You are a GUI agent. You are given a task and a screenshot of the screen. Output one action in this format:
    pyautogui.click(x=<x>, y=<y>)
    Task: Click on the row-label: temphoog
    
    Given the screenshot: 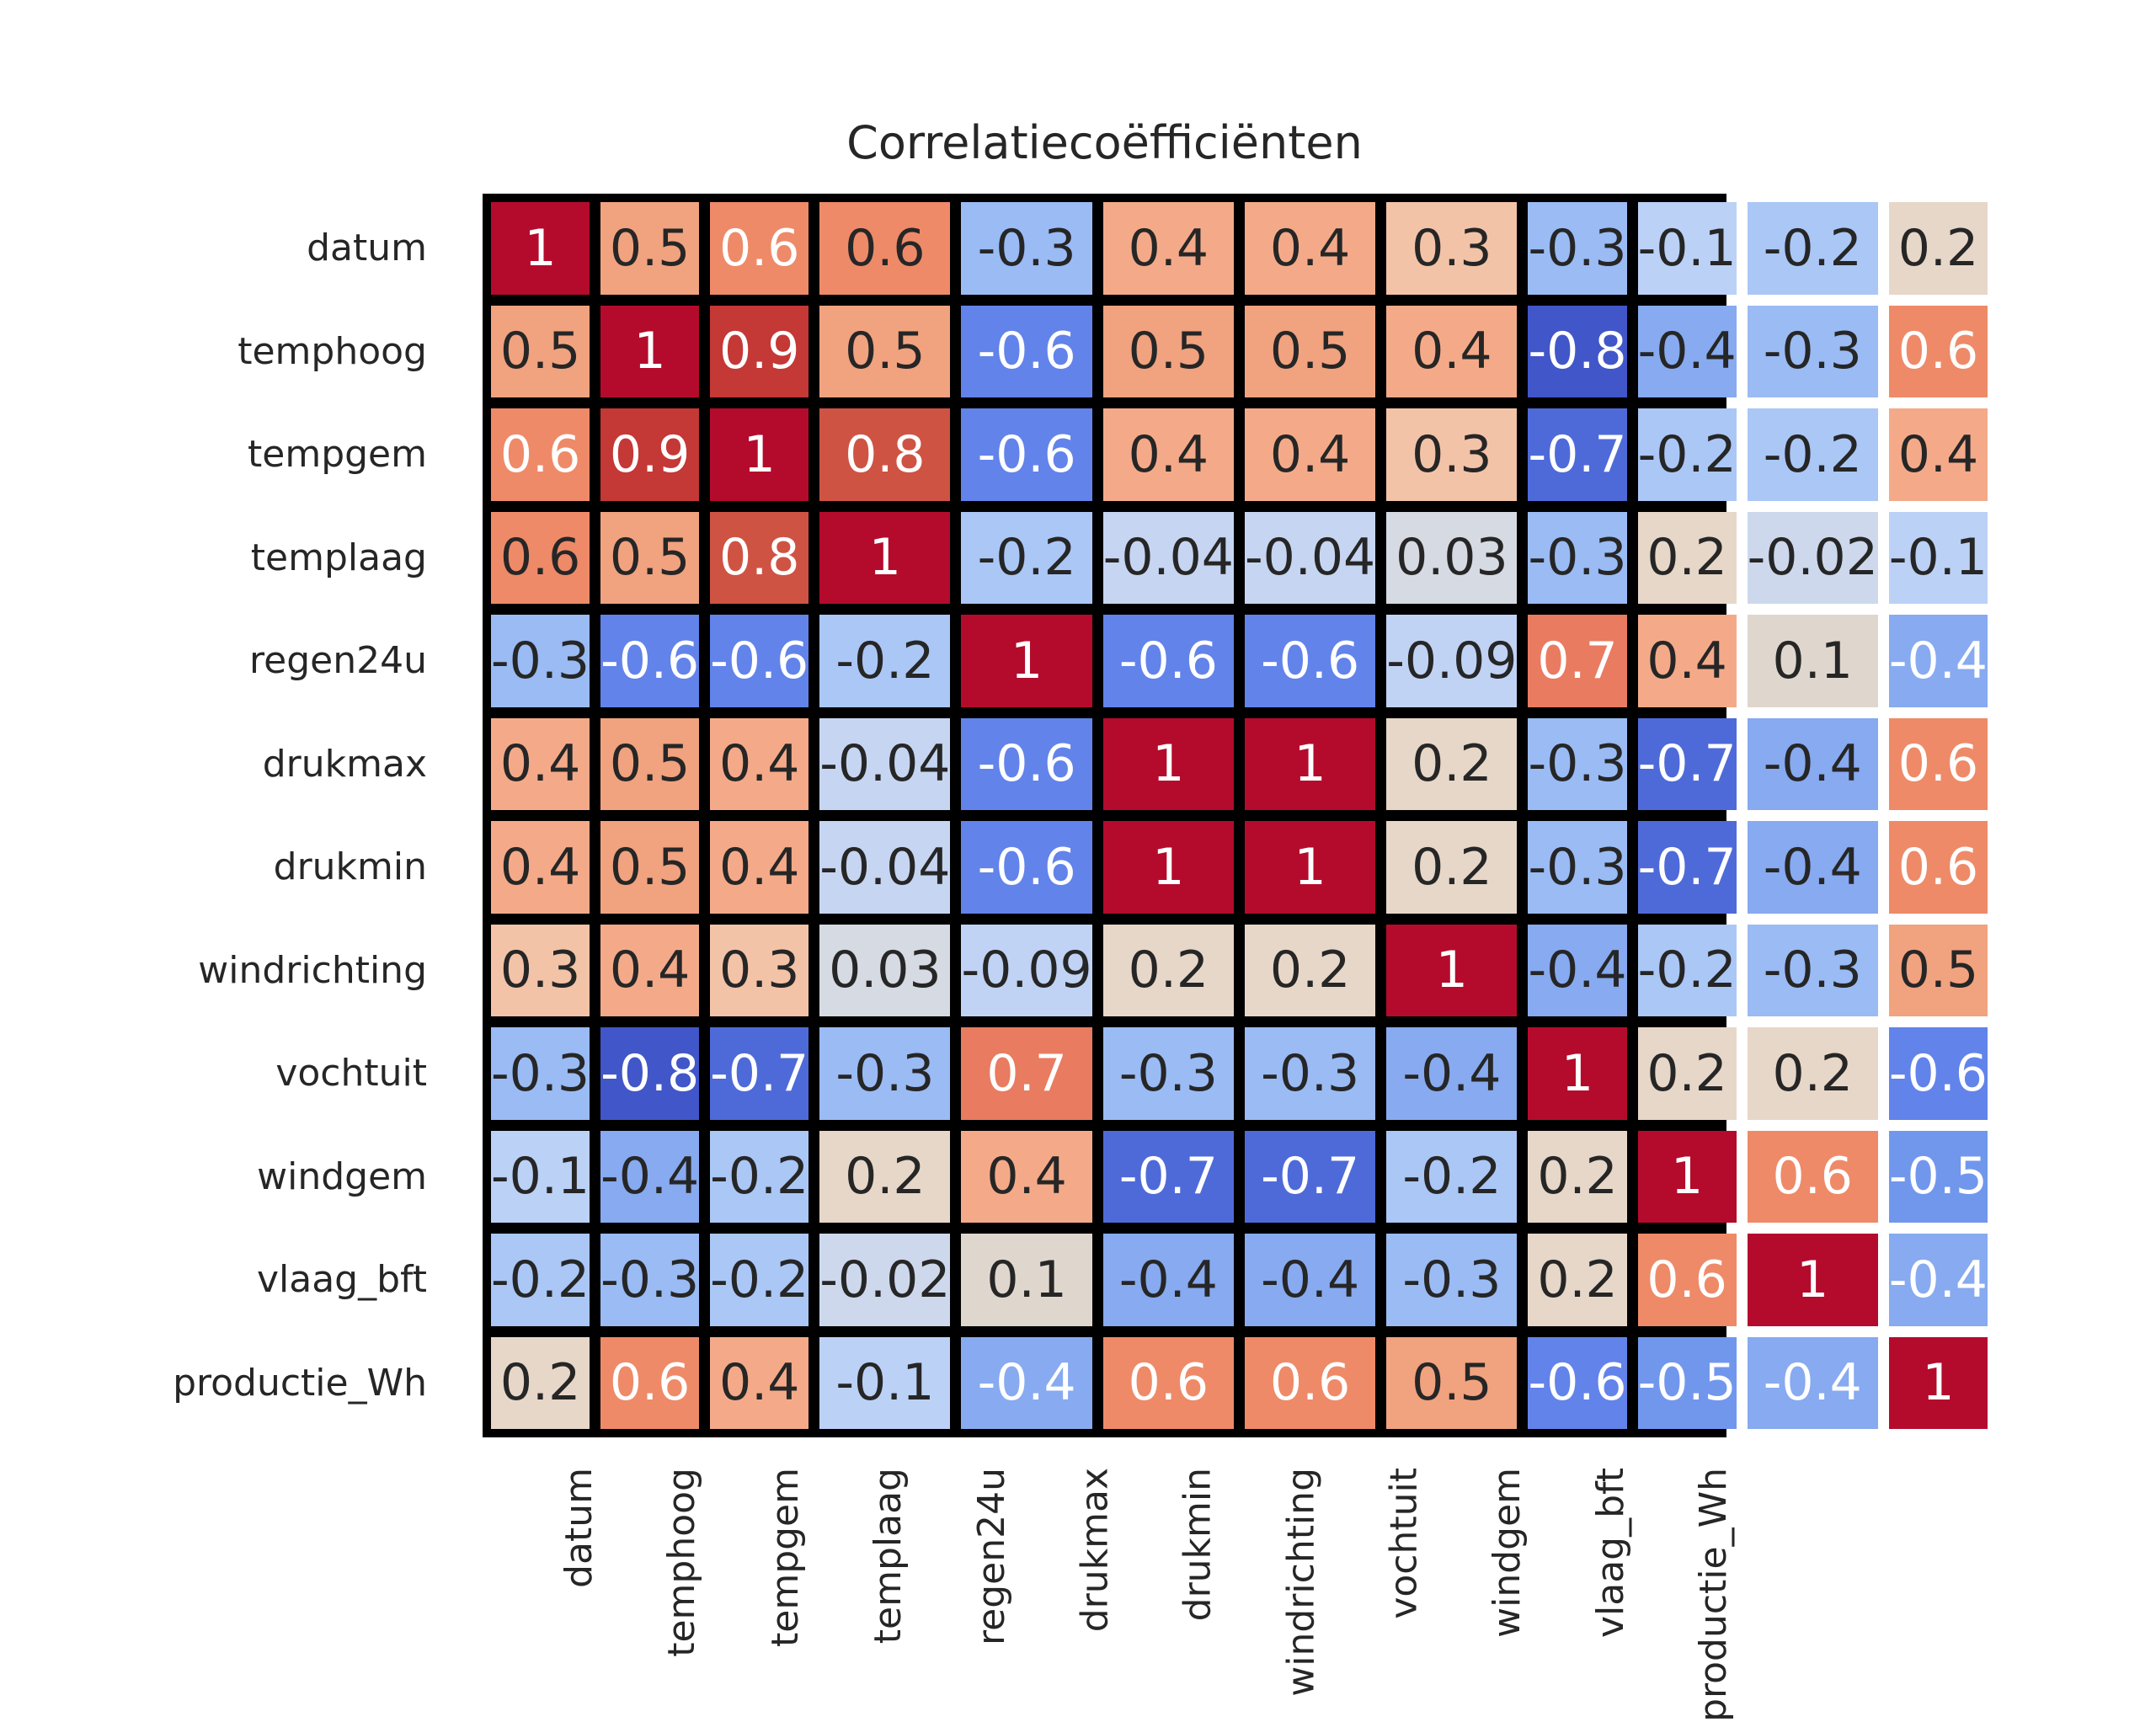 What is the action you would take?
    pyautogui.click(x=332, y=351)
    